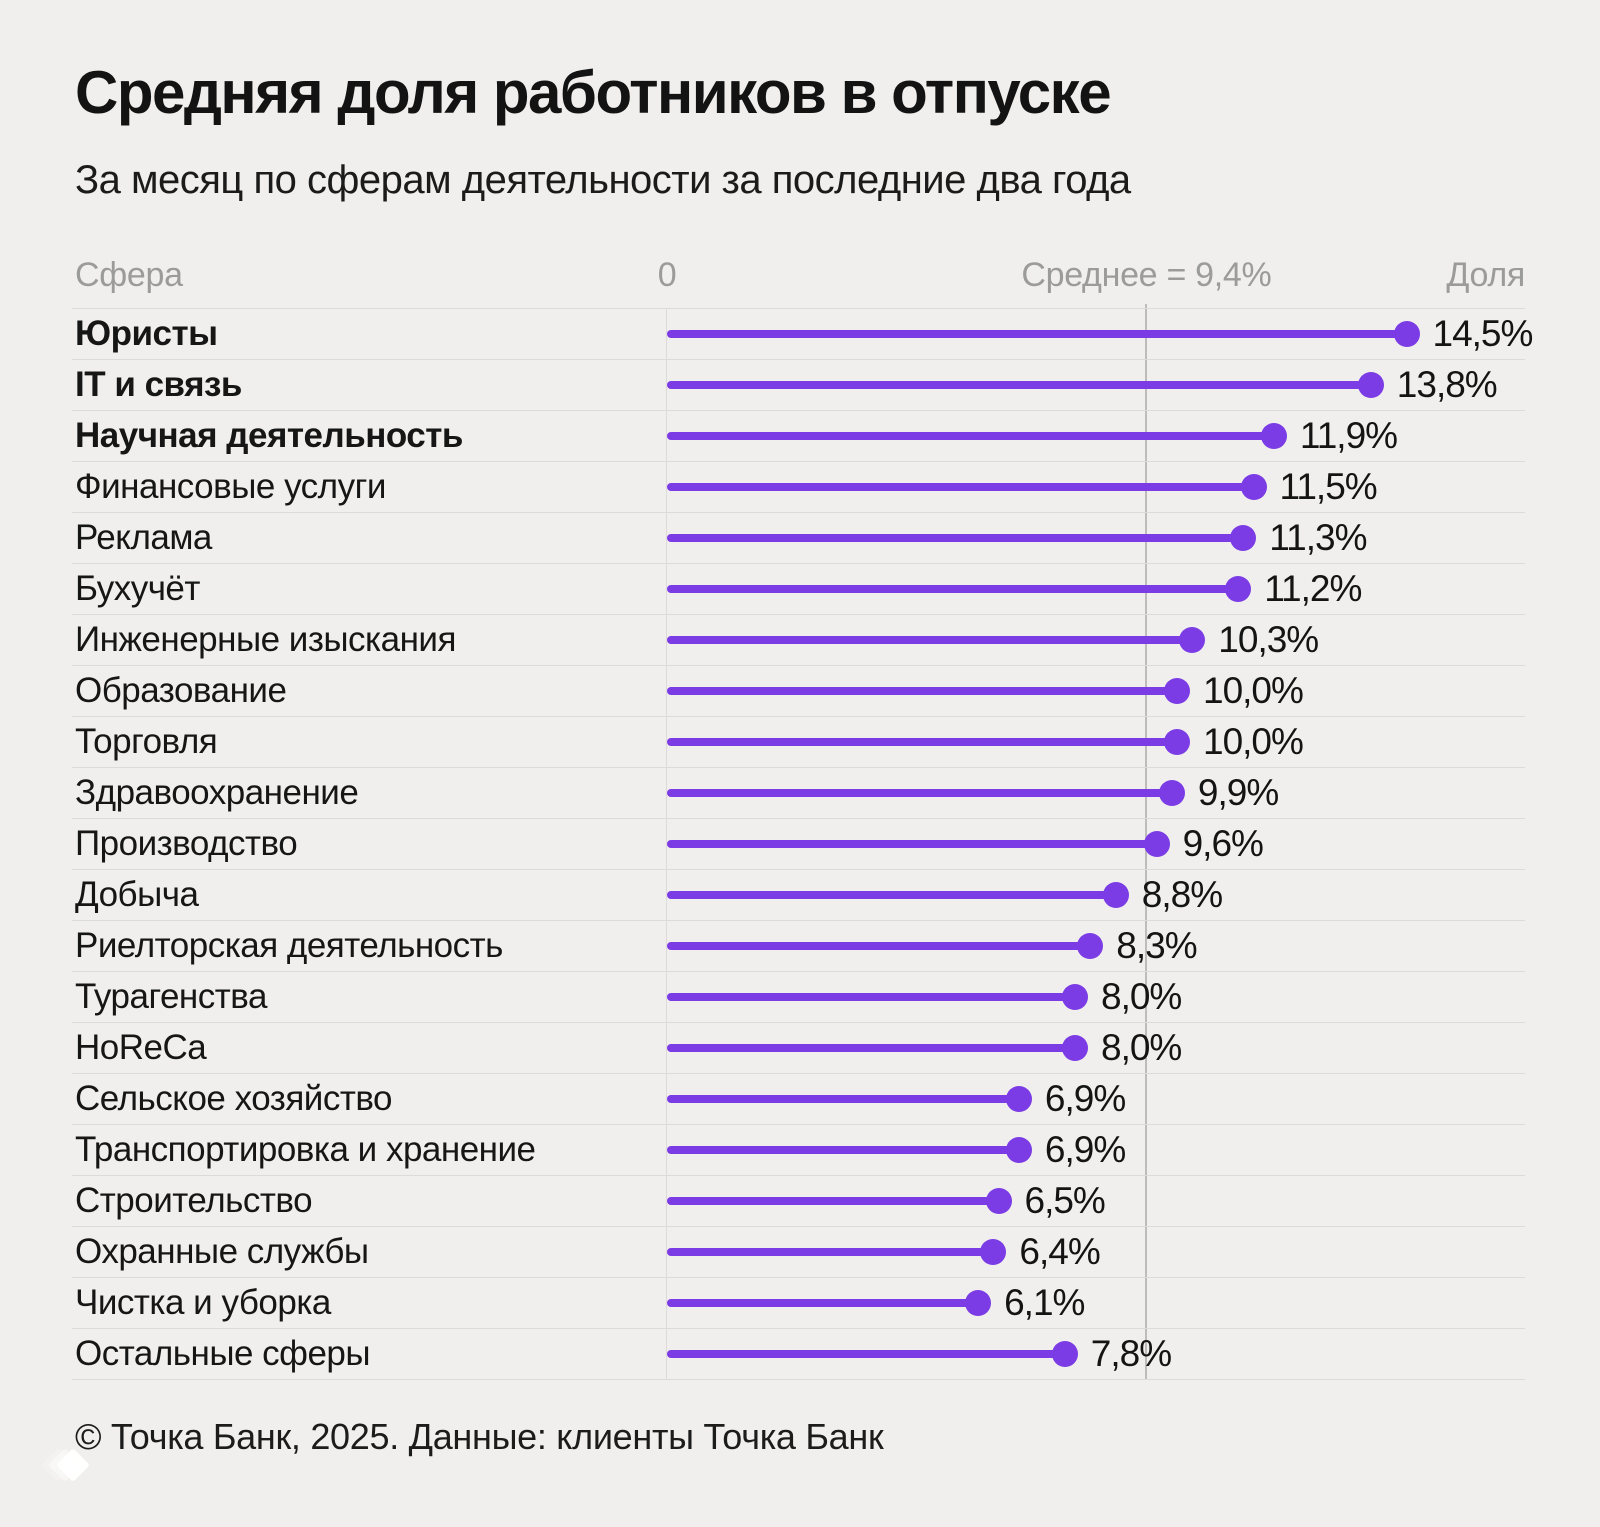  Describe the element at coordinates (1318, 537) in the screenshot. I see `value-label: 11,3%` at that location.